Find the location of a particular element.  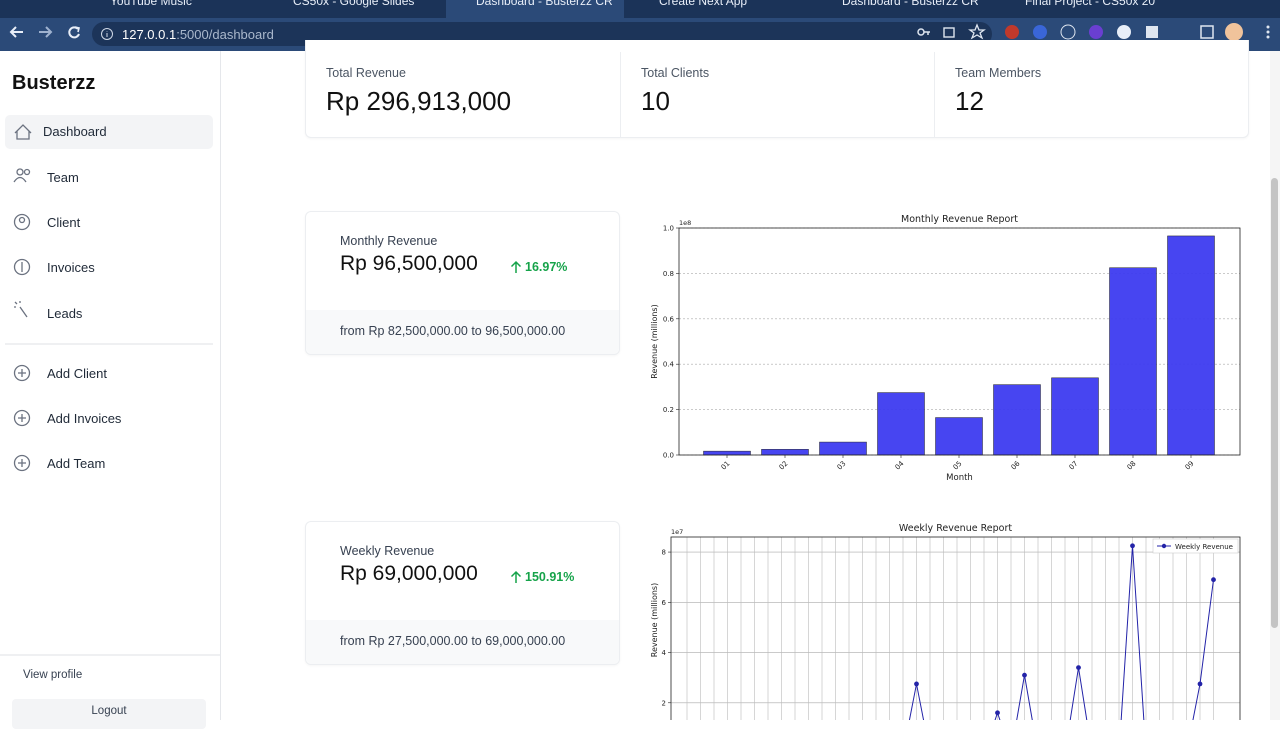

card-range: from Rp 82,500,000.00 to 96,500,000.00 is located at coordinates (453, 331).